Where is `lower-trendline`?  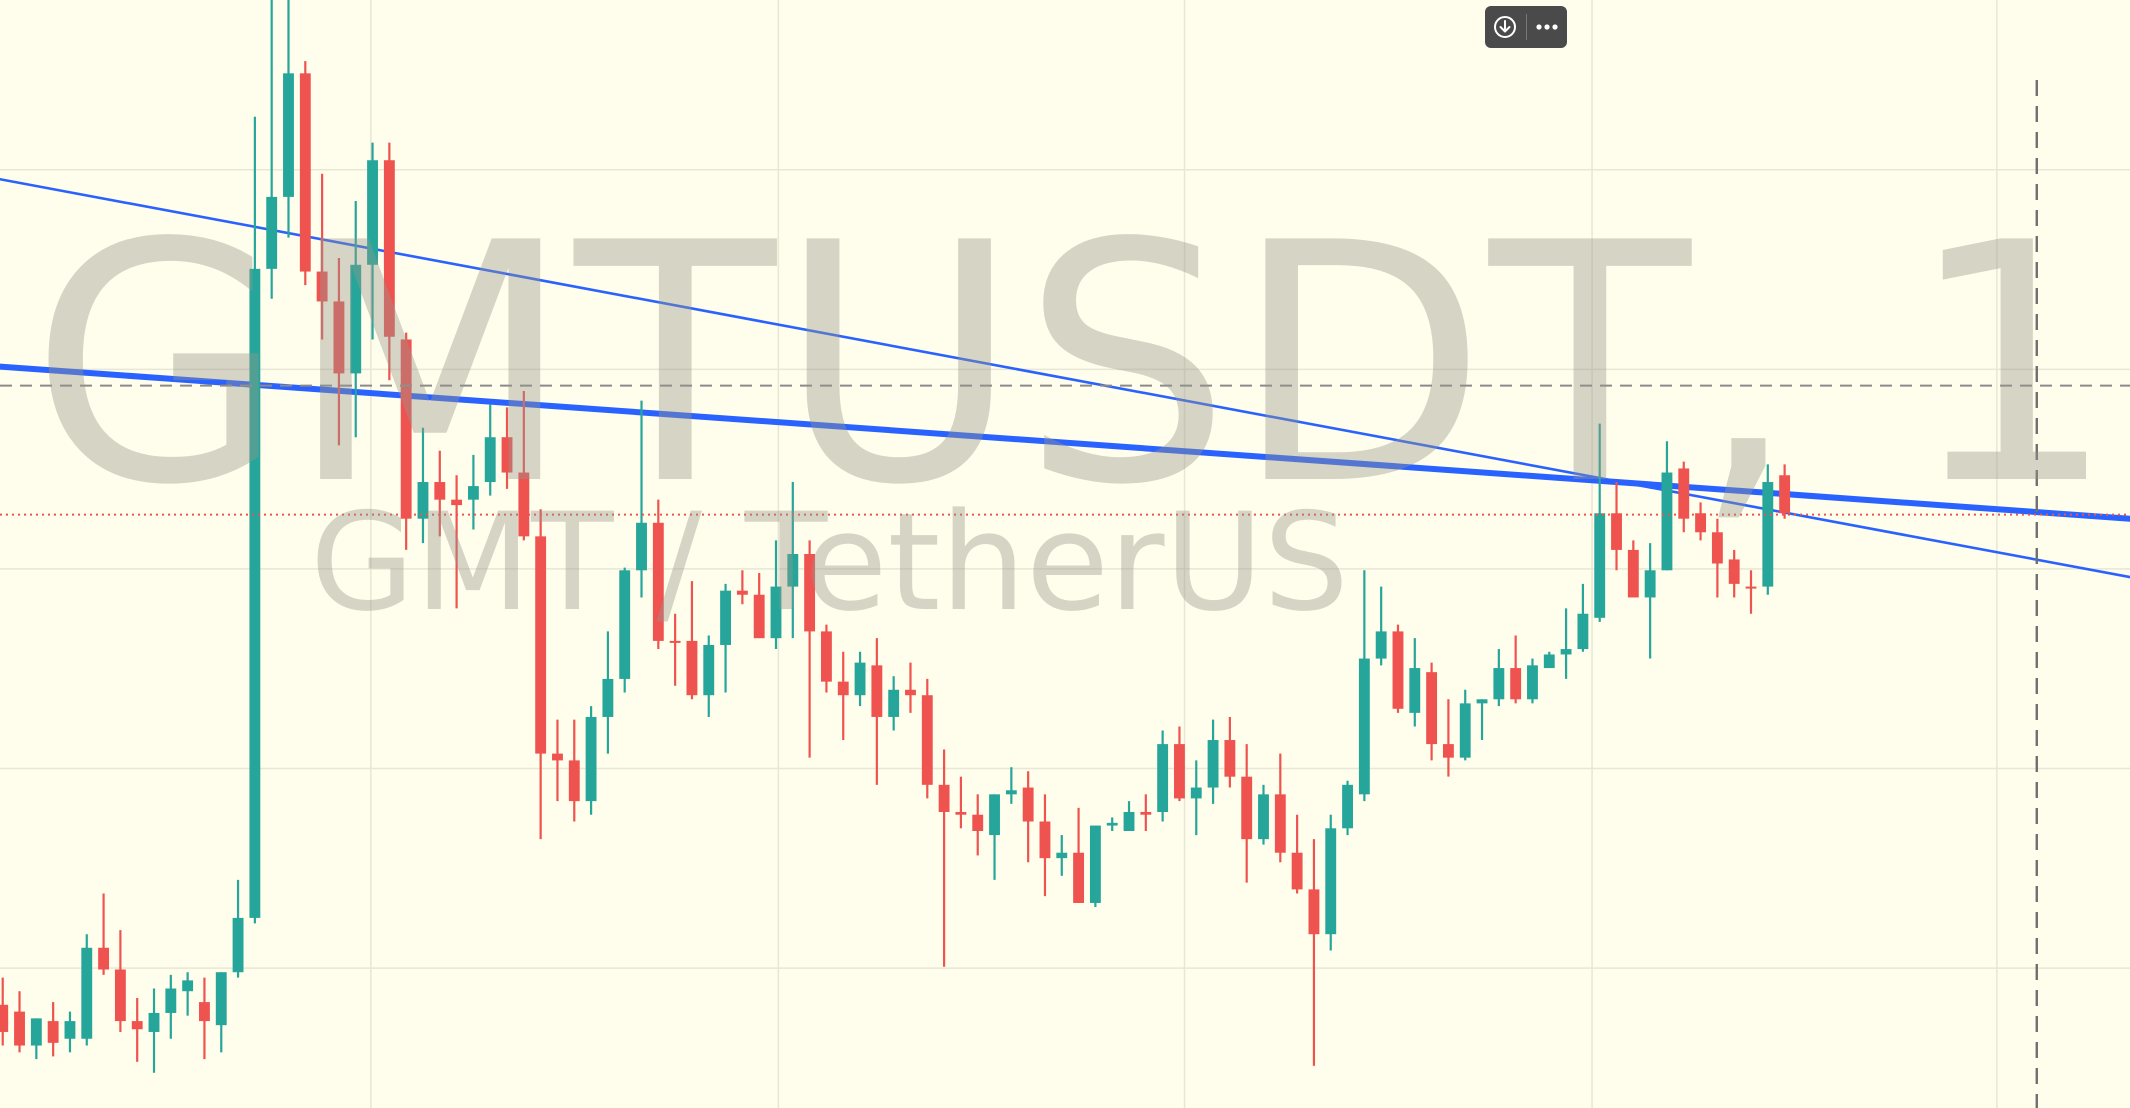 lower-trendline is located at coordinates (1065, 442).